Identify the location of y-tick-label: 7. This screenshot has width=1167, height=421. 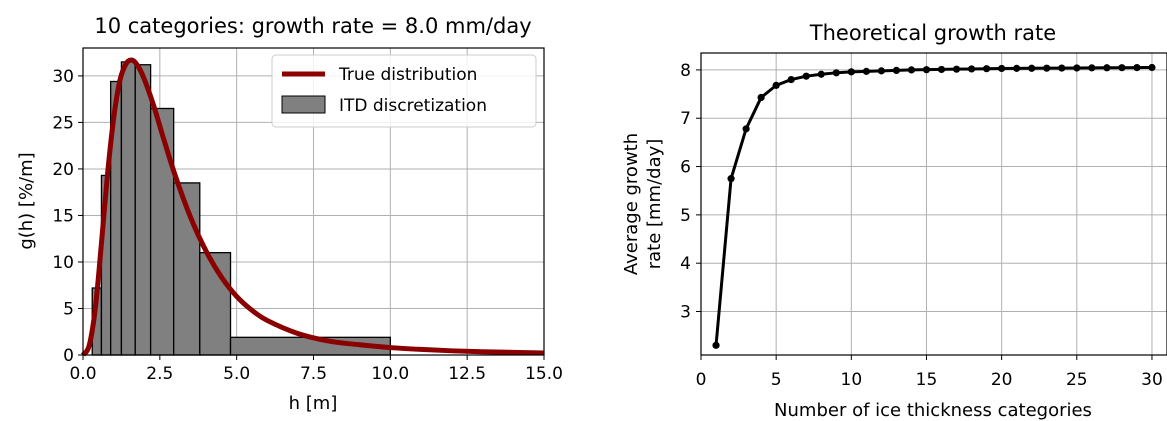
(685, 119).